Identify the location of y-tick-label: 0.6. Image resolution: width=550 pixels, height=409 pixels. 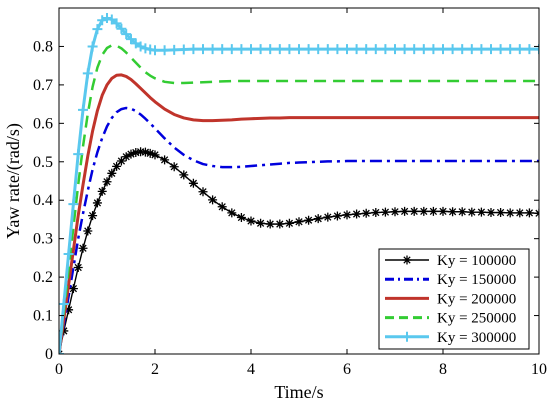
(43, 123).